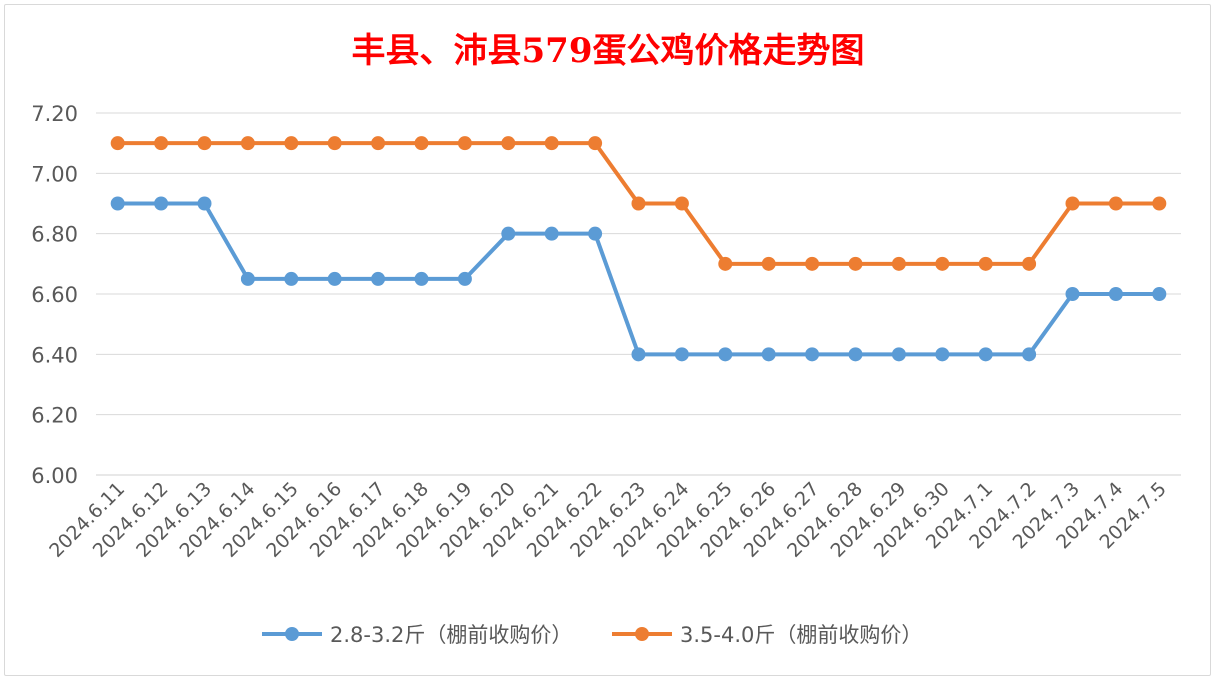 The height and width of the screenshot is (682, 1217). I want to click on y-tick-label: 7.00, so click(54, 174).